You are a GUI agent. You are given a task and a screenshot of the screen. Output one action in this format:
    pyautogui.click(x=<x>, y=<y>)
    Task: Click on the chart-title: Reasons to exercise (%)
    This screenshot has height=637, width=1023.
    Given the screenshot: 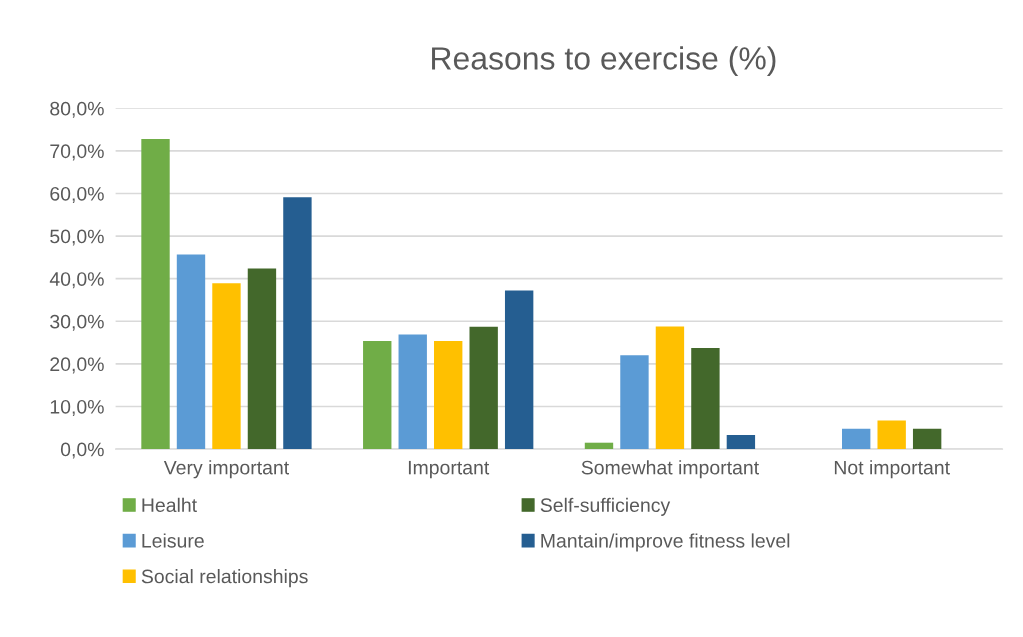 What is the action you would take?
    pyautogui.click(x=604, y=61)
    